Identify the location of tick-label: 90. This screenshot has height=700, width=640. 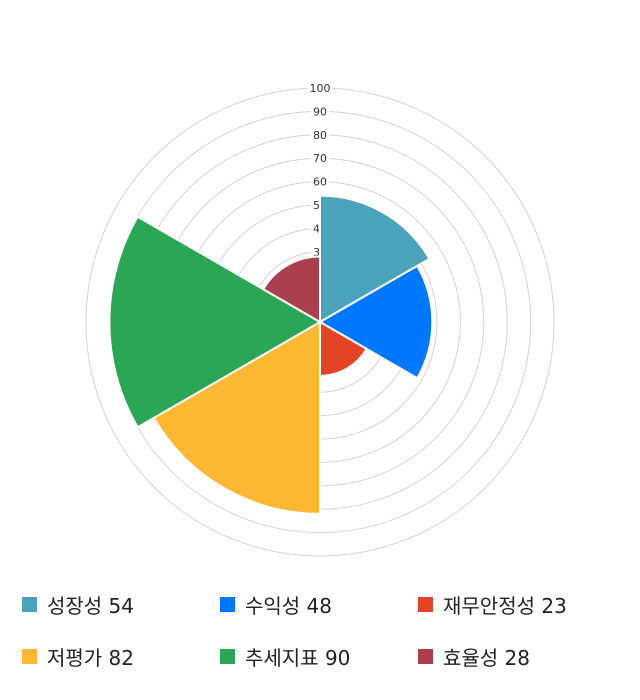
(320, 111).